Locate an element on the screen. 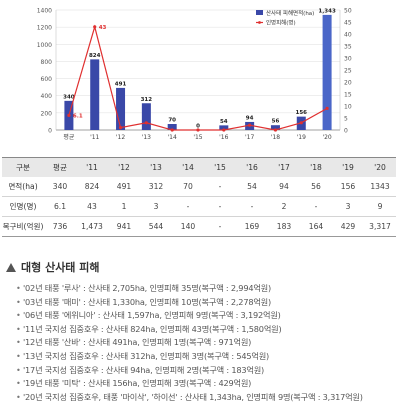 The height and width of the screenshot is (420, 400). table-header-cell: '12 is located at coordinates (124, 167).